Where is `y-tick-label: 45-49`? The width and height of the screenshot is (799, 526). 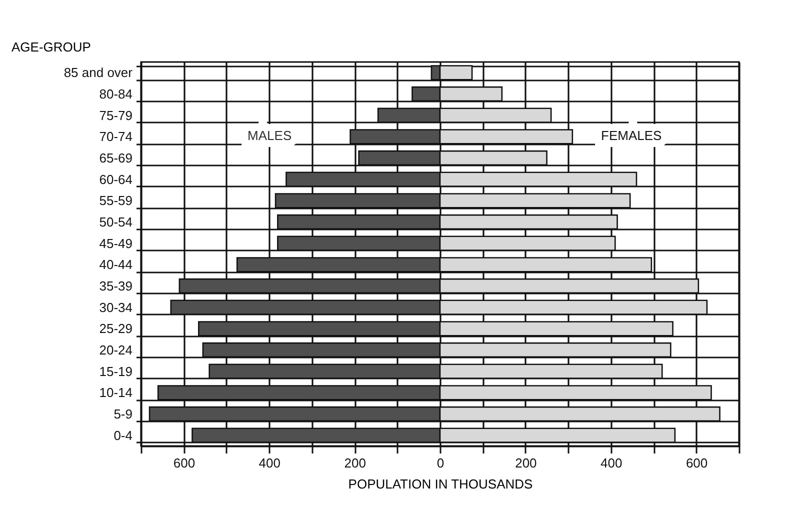 y-tick-label: 45-49 is located at coordinates (115, 243).